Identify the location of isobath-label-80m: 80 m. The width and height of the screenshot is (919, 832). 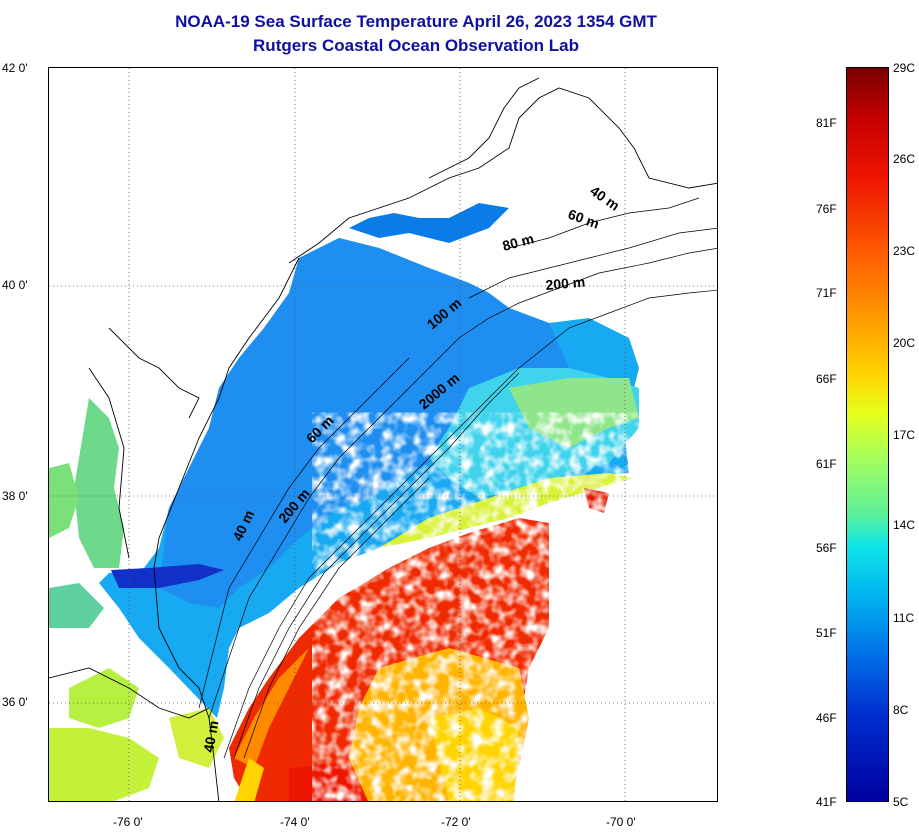
(518, 242).